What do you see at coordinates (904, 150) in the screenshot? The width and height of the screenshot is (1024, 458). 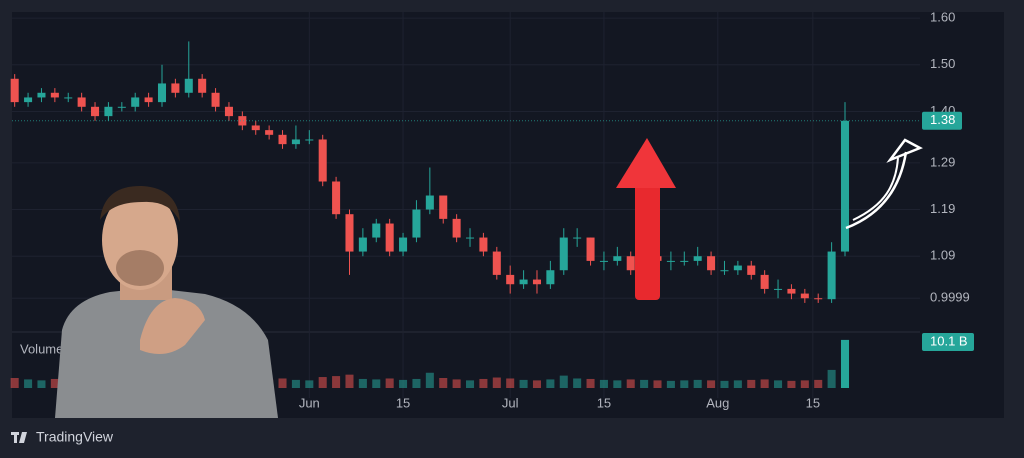 I see `curved-arrow-head` at bounding box center [904, 150].